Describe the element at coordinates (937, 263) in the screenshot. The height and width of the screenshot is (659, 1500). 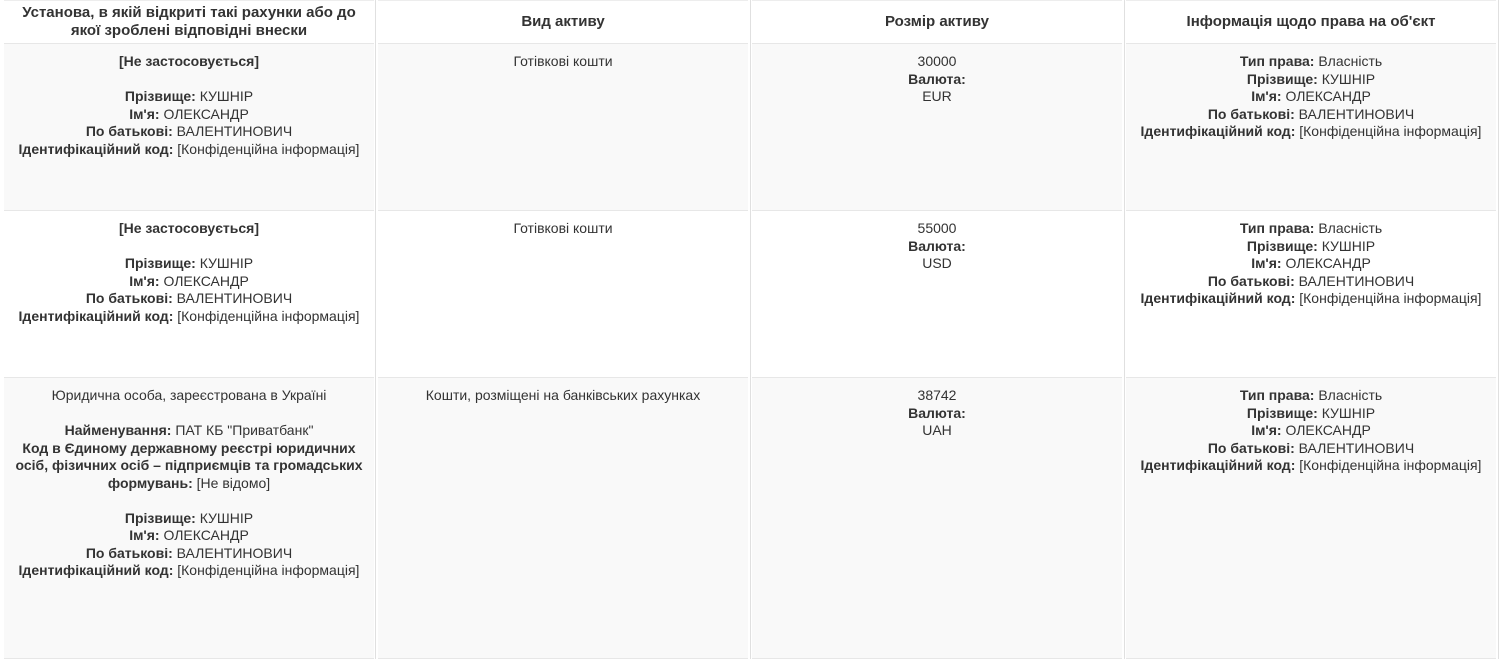
I see `currency-code: USD` at that location.